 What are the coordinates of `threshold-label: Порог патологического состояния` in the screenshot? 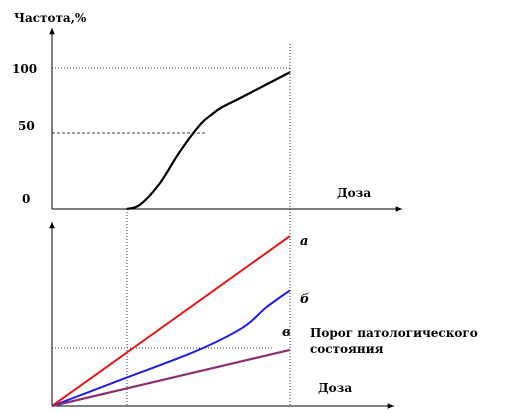 It's located at (396, 341).